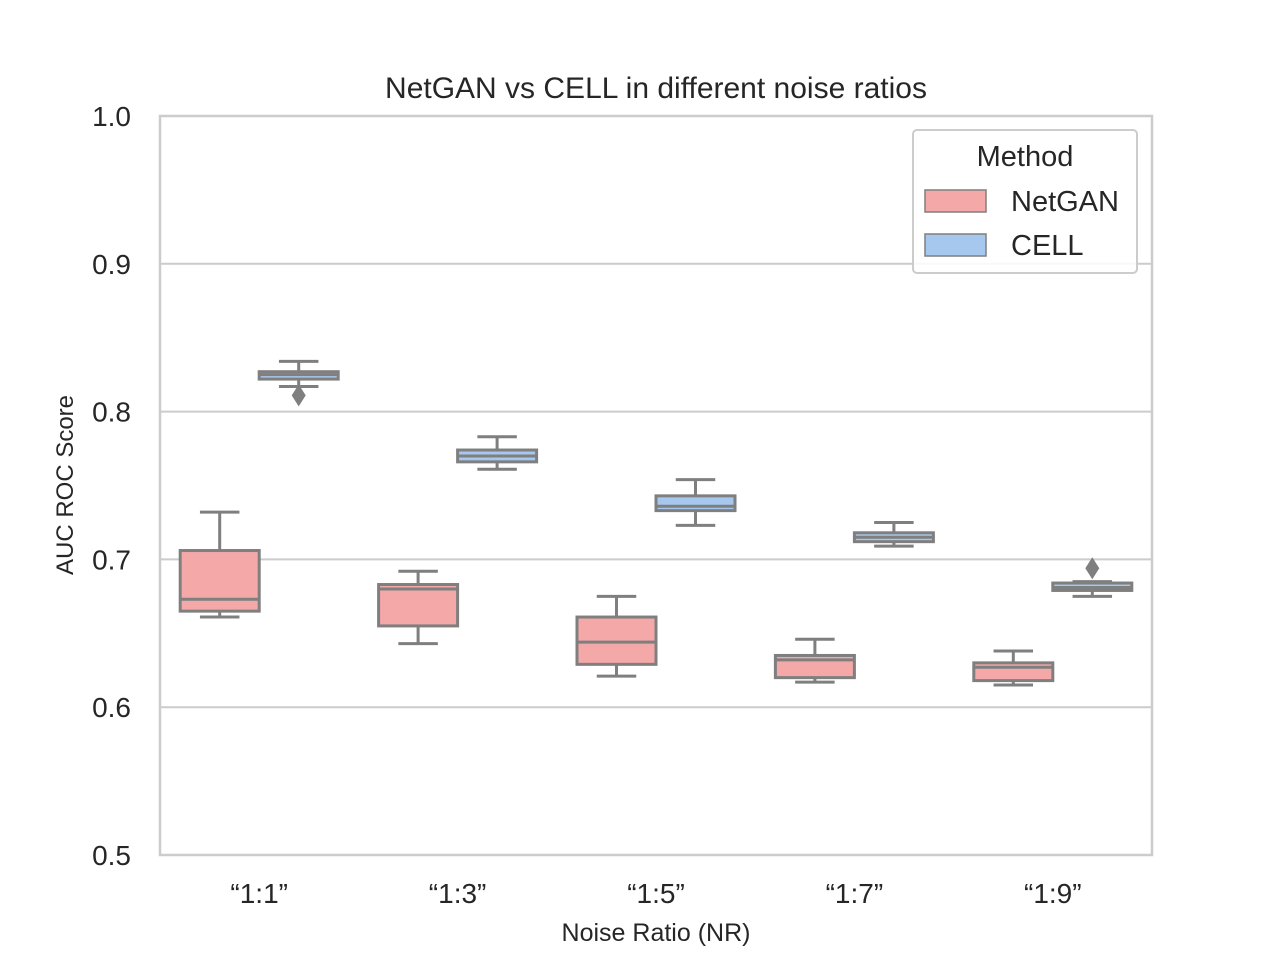  Describe the element at coordinates (855, 893) in the screenshot. I see `x-tick-label: “1:7”` at that location.